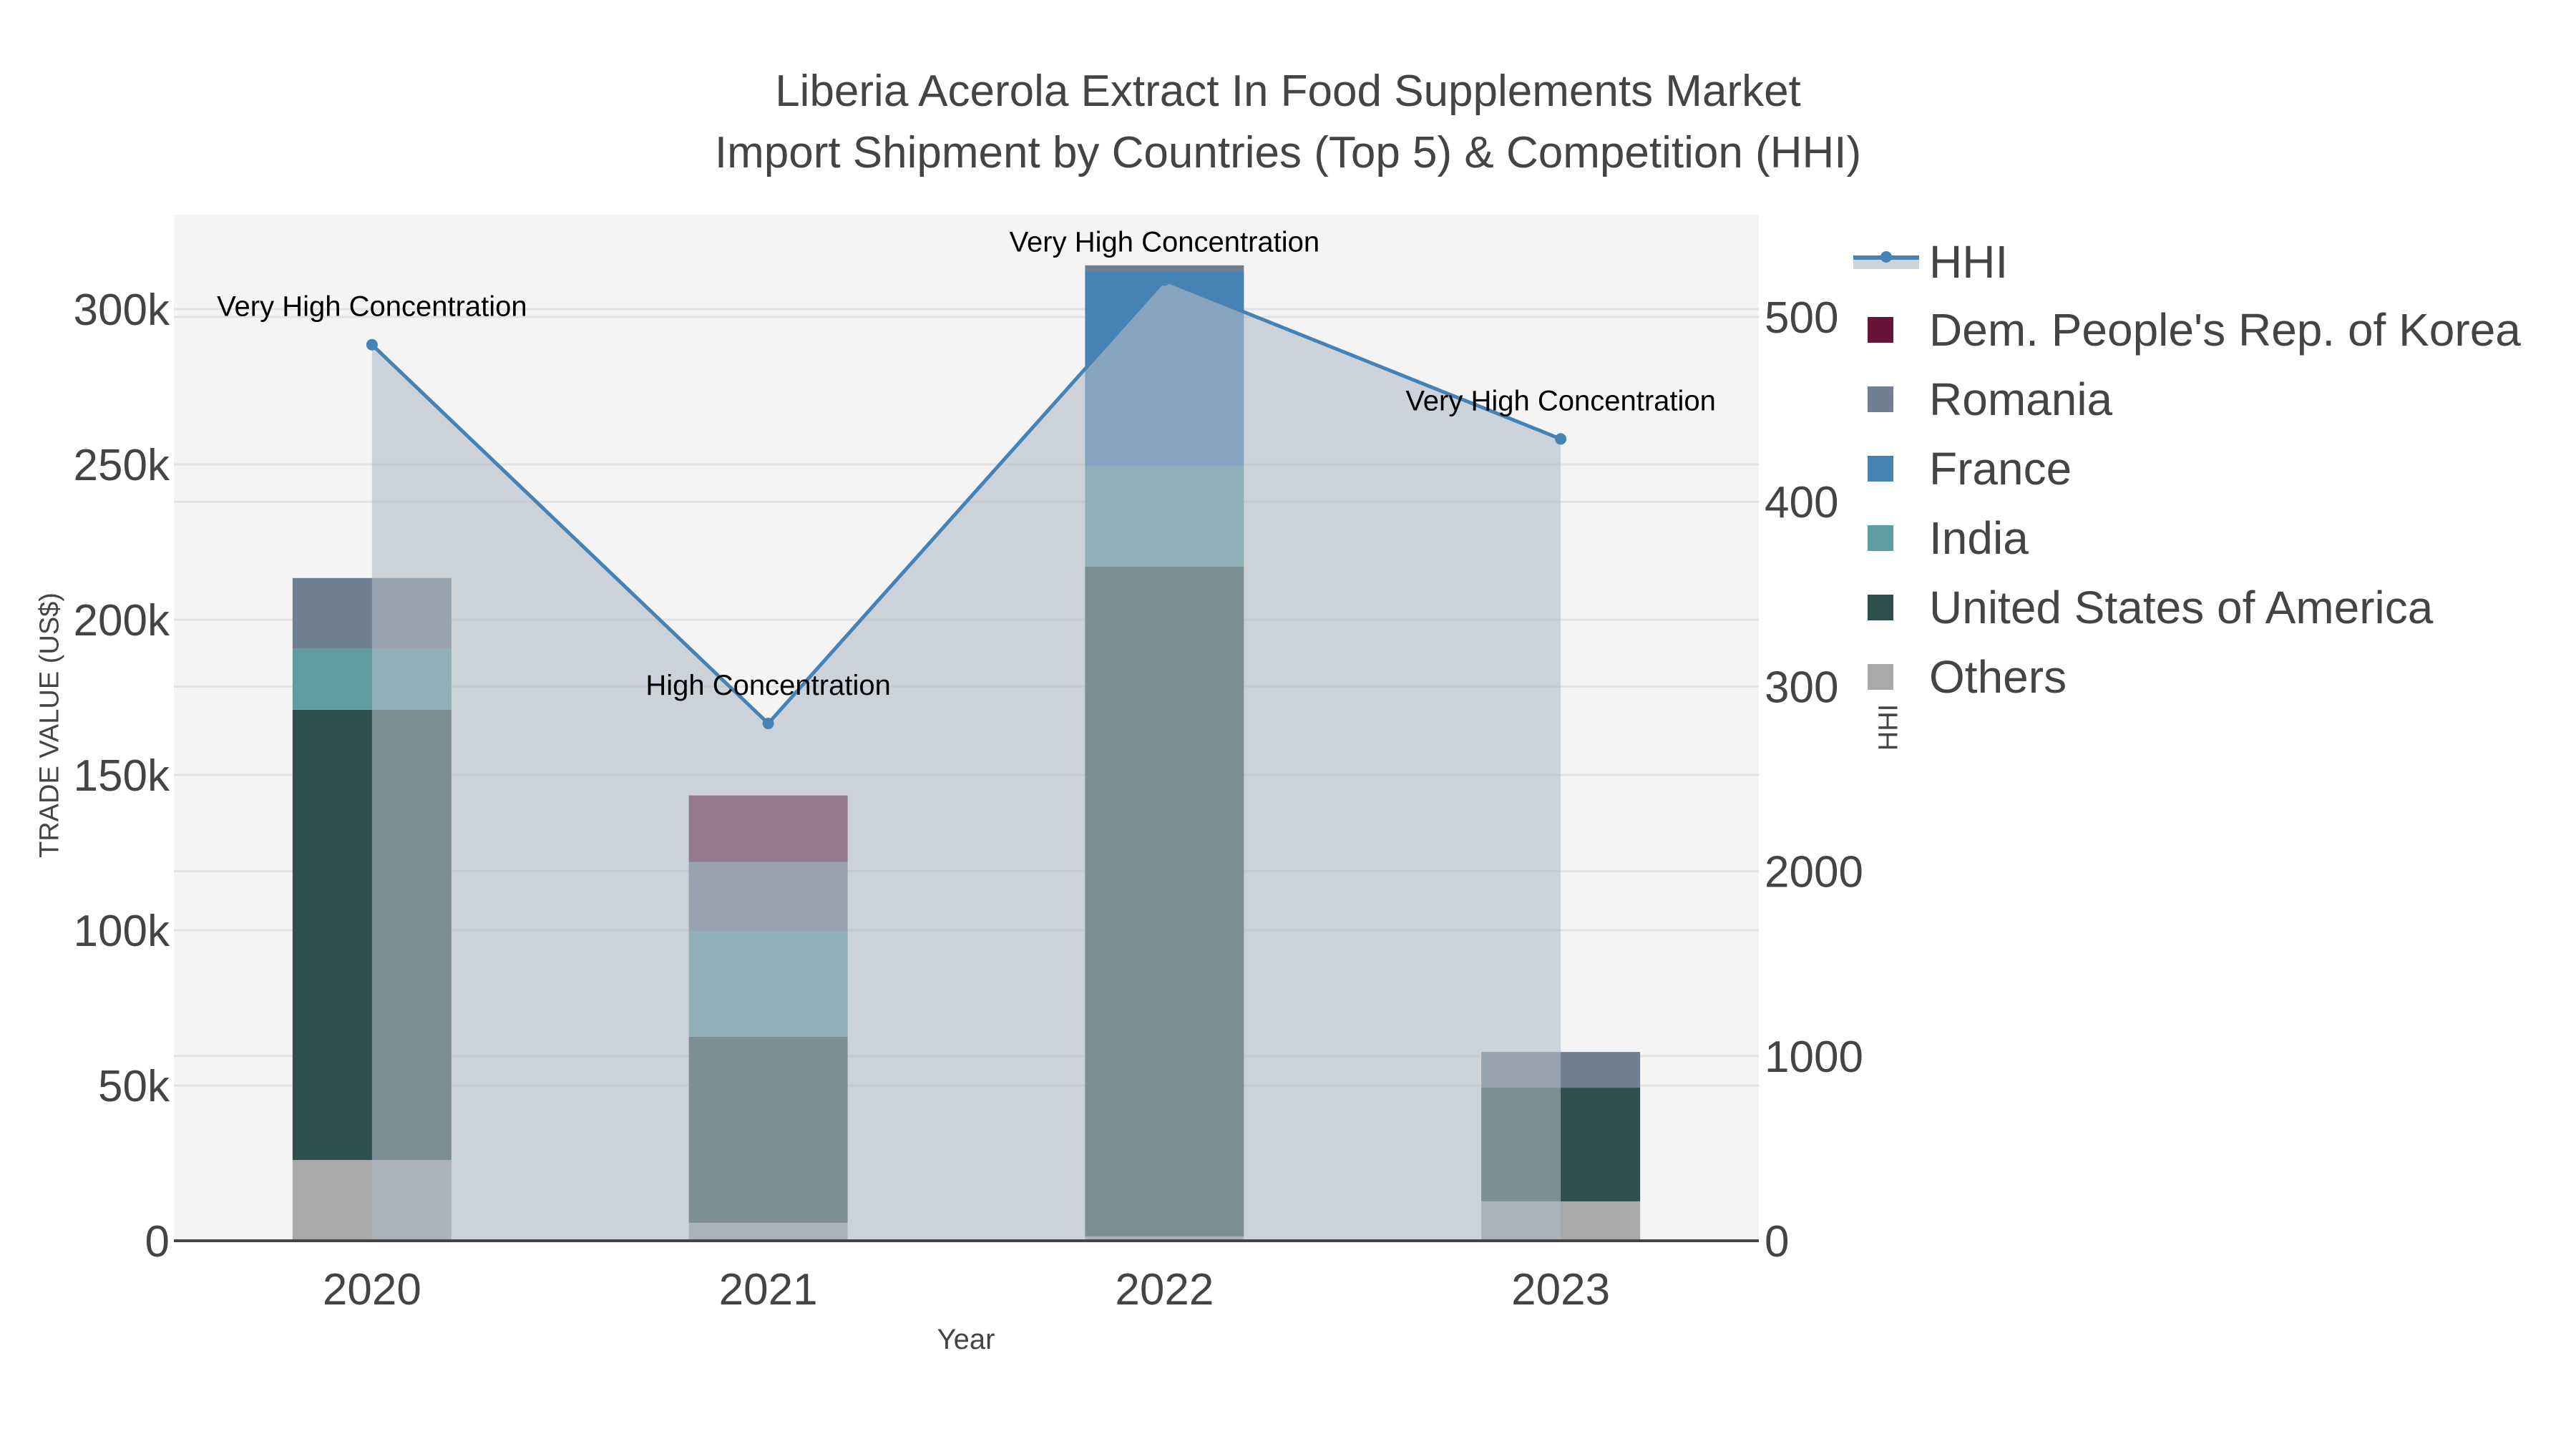 The height and width of the screenshot is (1449, 2576). What do you see at coordinates (1777, 1242) in the screenshot?
I see `y-right-tick-label: 0` at bounding box center [1777, 1242].